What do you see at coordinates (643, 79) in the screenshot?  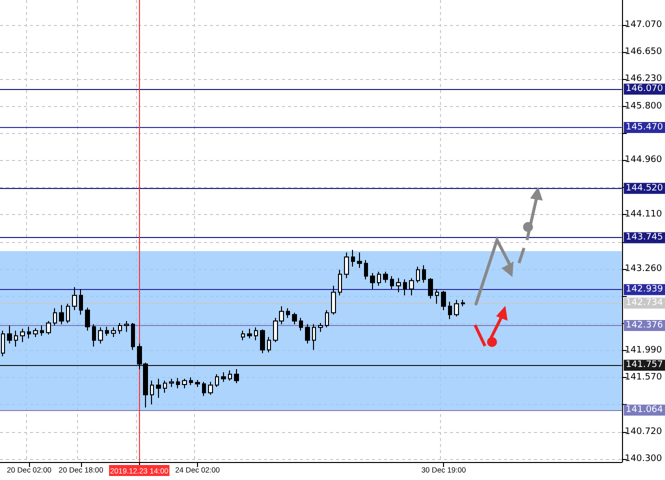 I see `y-tick-label: 146.230` at bounding box center [643, 79].